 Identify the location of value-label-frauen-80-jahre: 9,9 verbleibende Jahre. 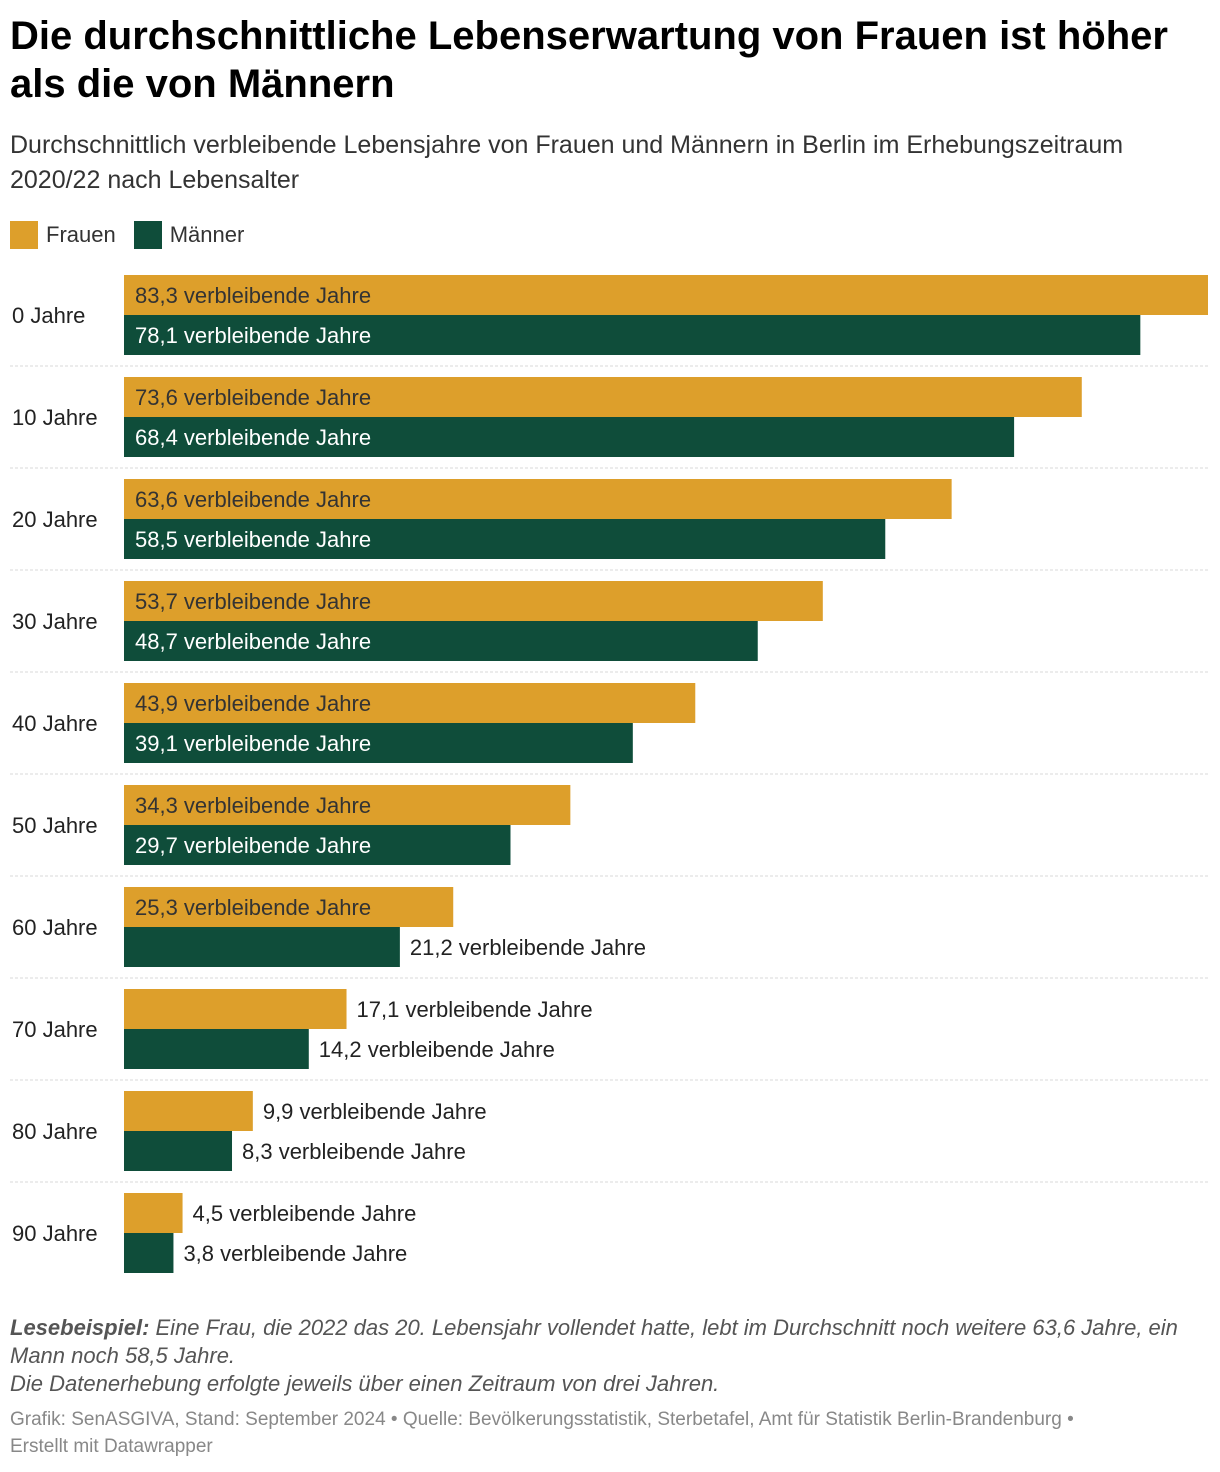
(375, 1111).